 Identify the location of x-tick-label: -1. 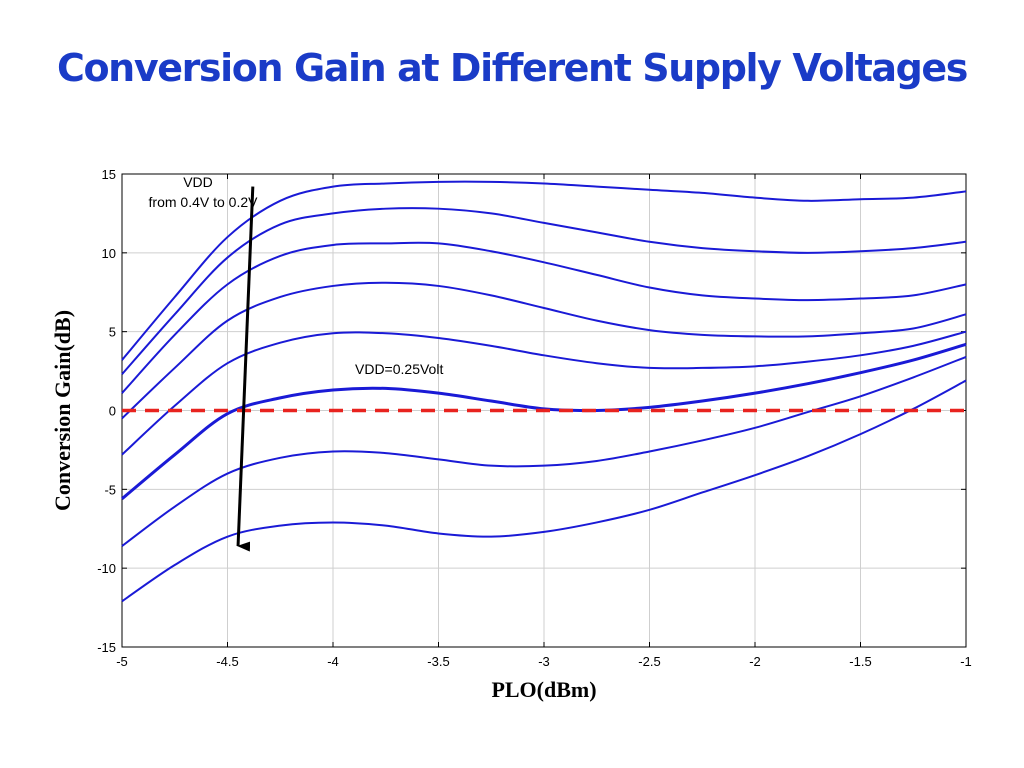
(966, 661).